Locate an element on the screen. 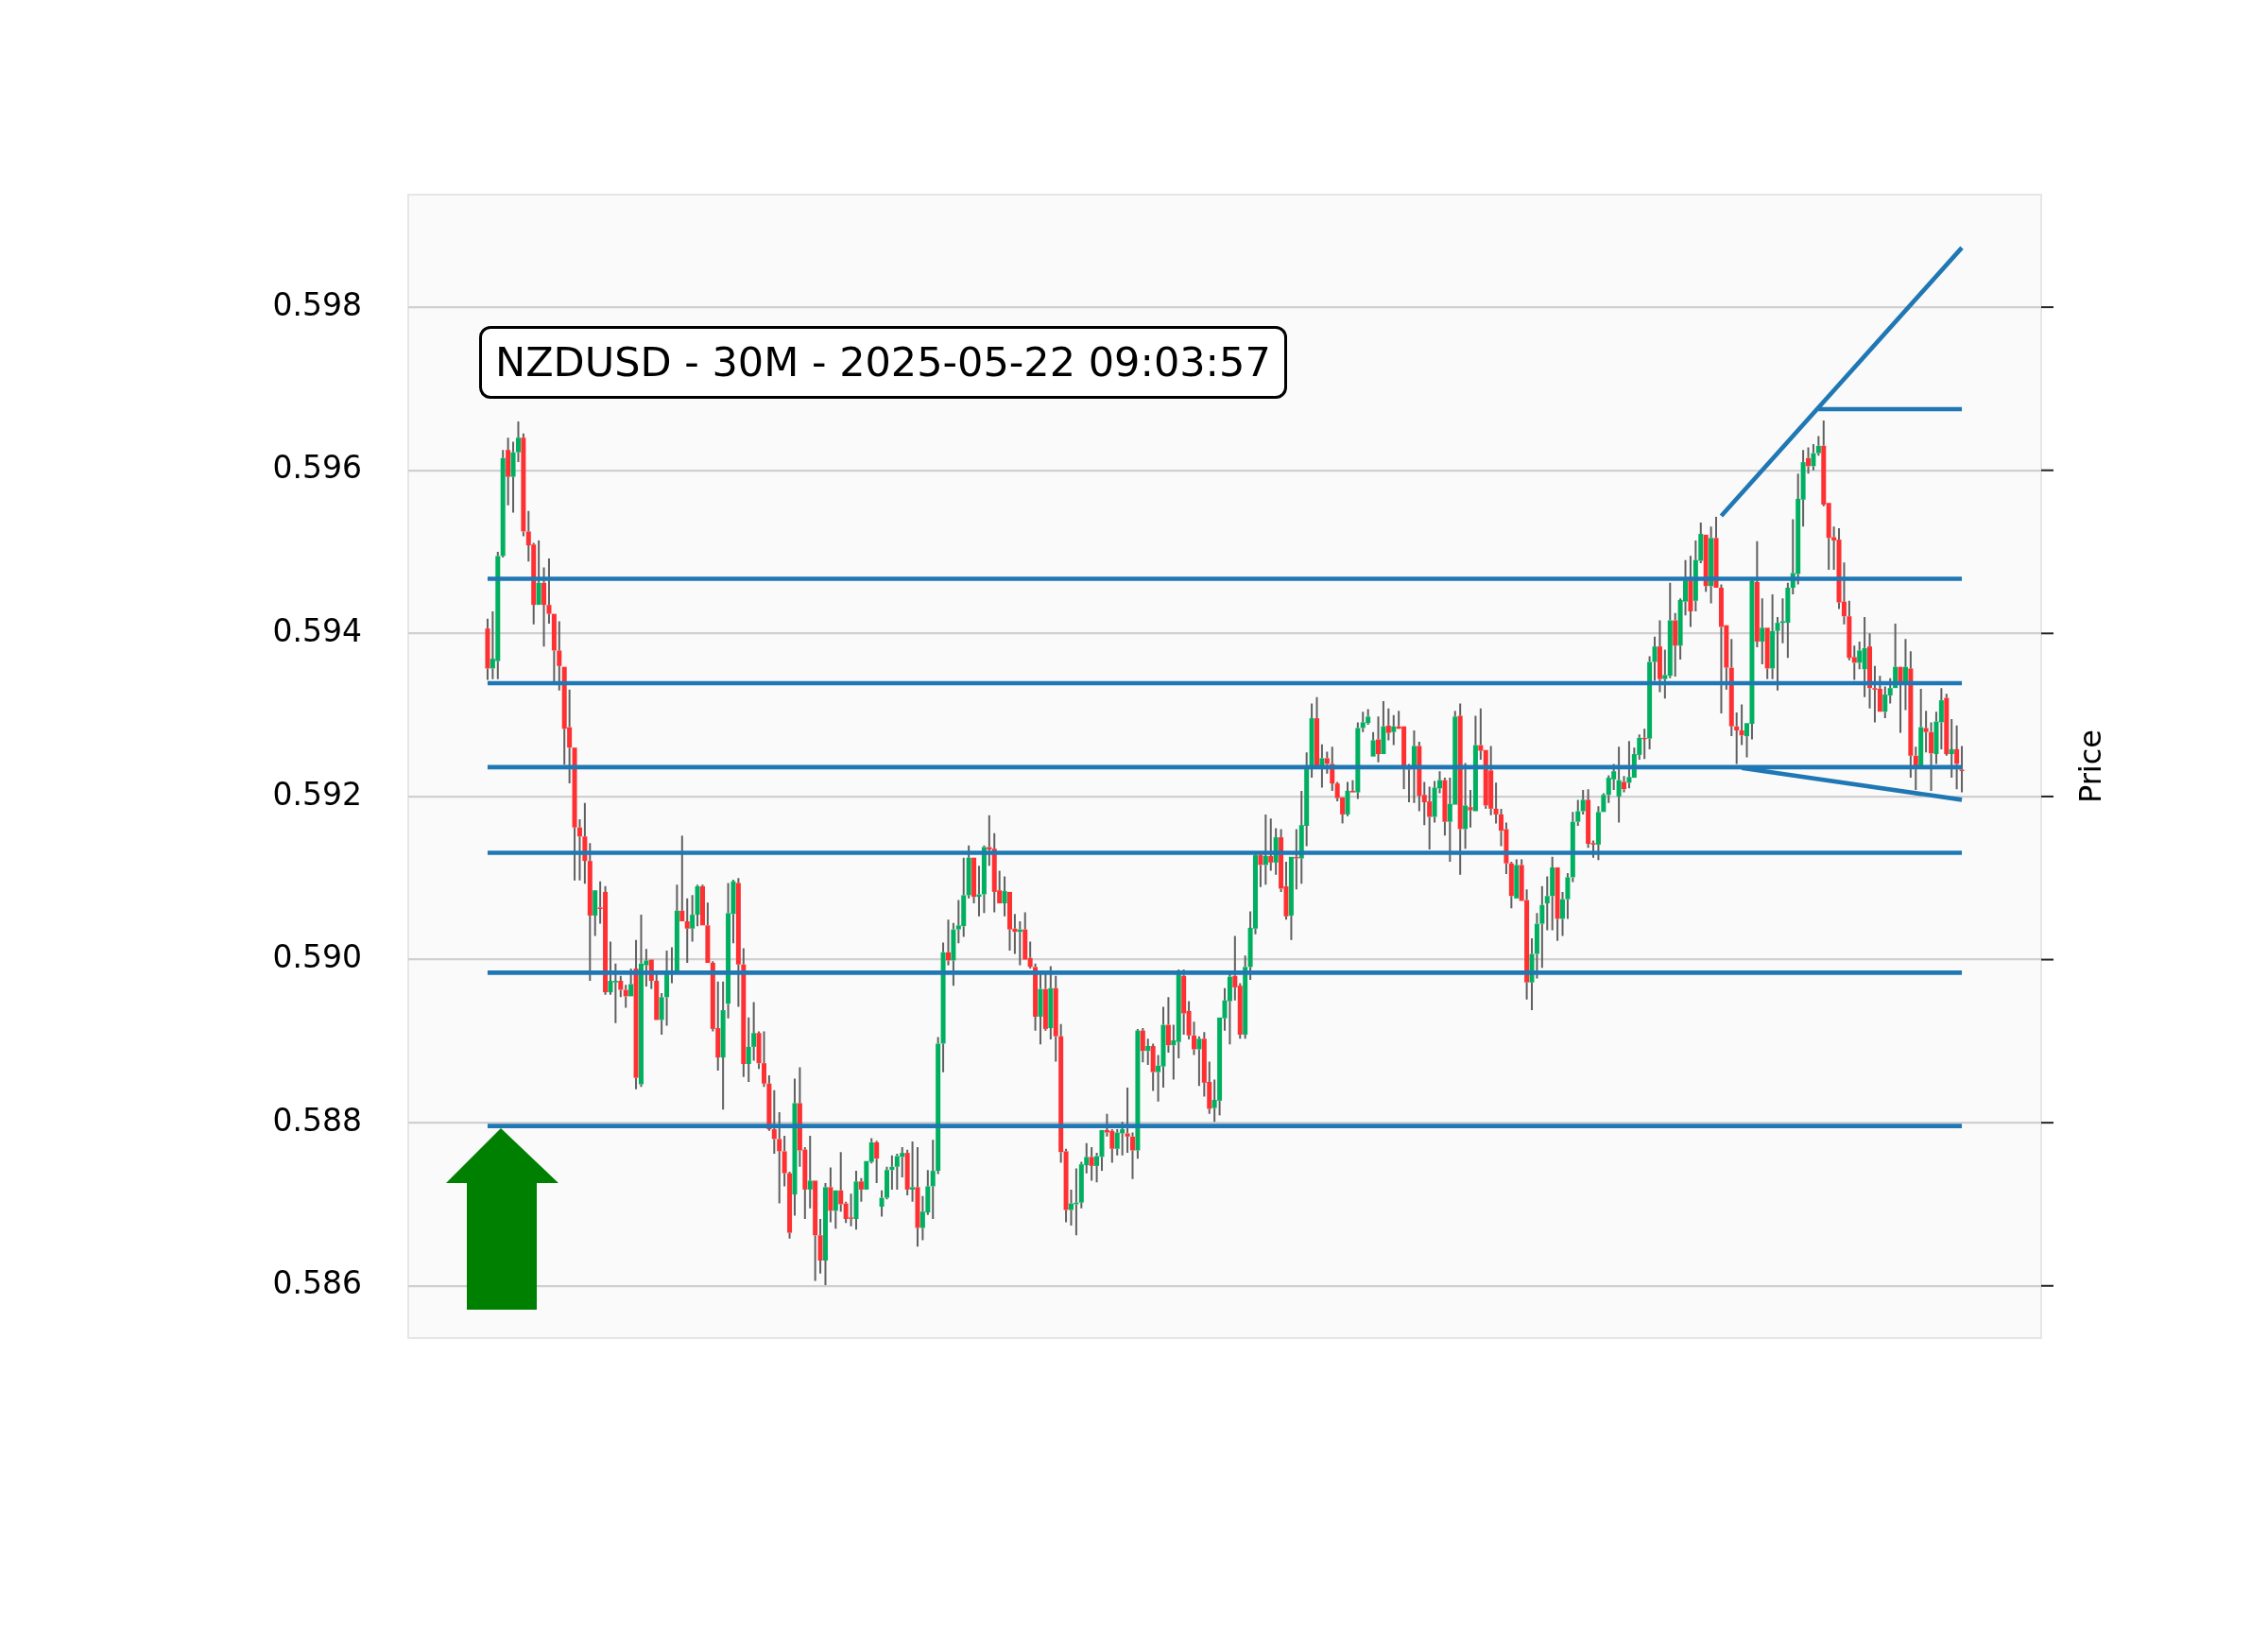  y-tick-label: 0.586 is located at coordinates (317, 1283).